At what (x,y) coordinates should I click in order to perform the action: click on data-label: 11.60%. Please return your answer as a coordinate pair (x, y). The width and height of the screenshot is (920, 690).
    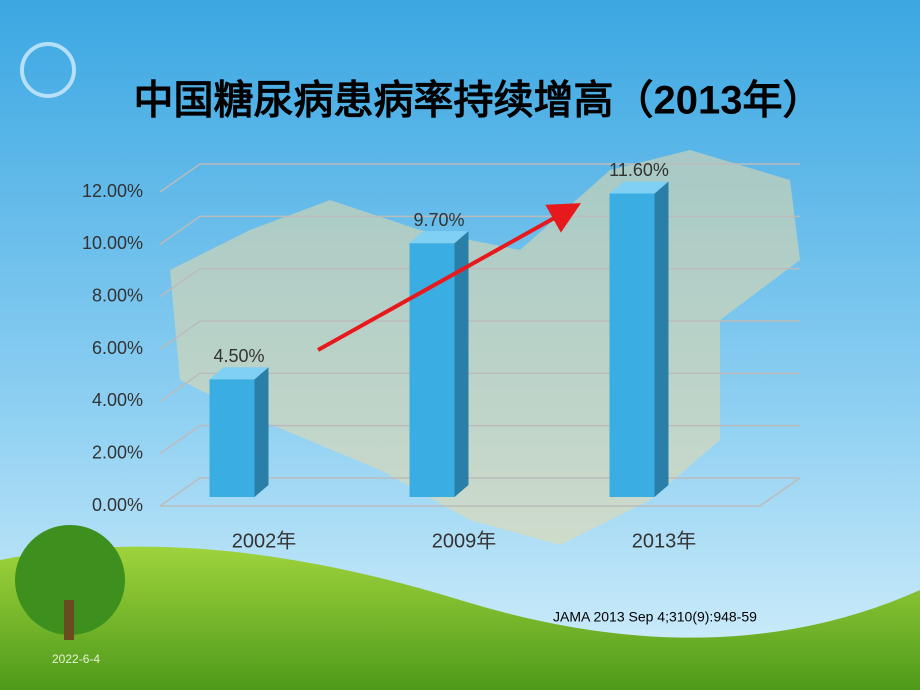
    Looking at the image, I should click on (639, 170).